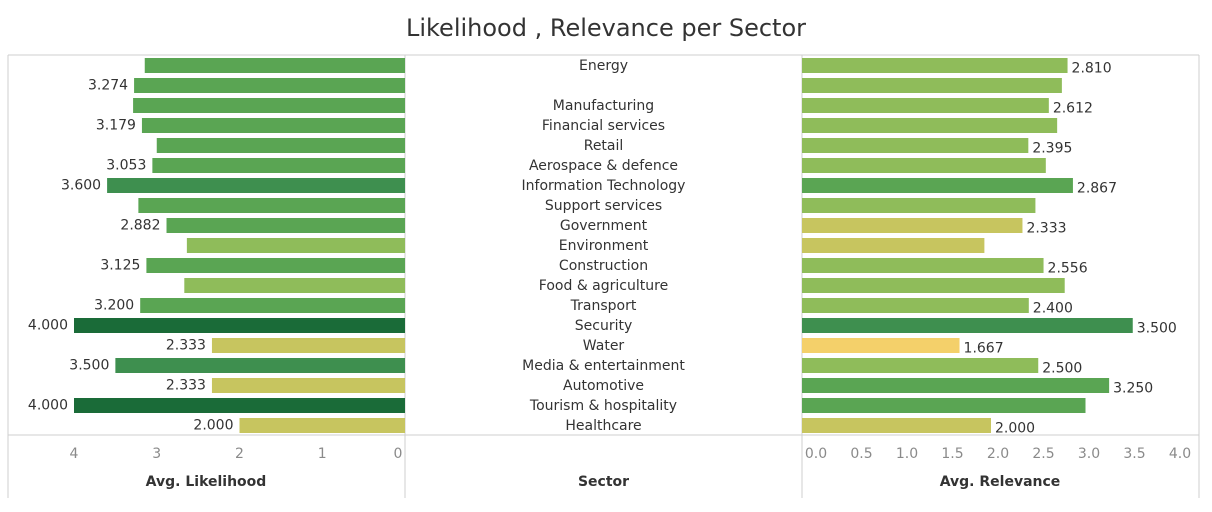 Image resolution: width=1212 pixels, height=512 pixels. Describe the element at coordinates (140, 226) in the screenshot. I see `likelihood-value-label: 2.882` at that location.